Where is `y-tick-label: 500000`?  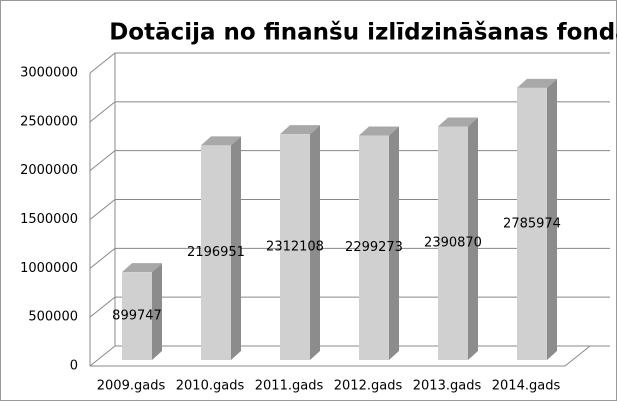 y-tick-label: 500000 is located at coordinates (53, 317).